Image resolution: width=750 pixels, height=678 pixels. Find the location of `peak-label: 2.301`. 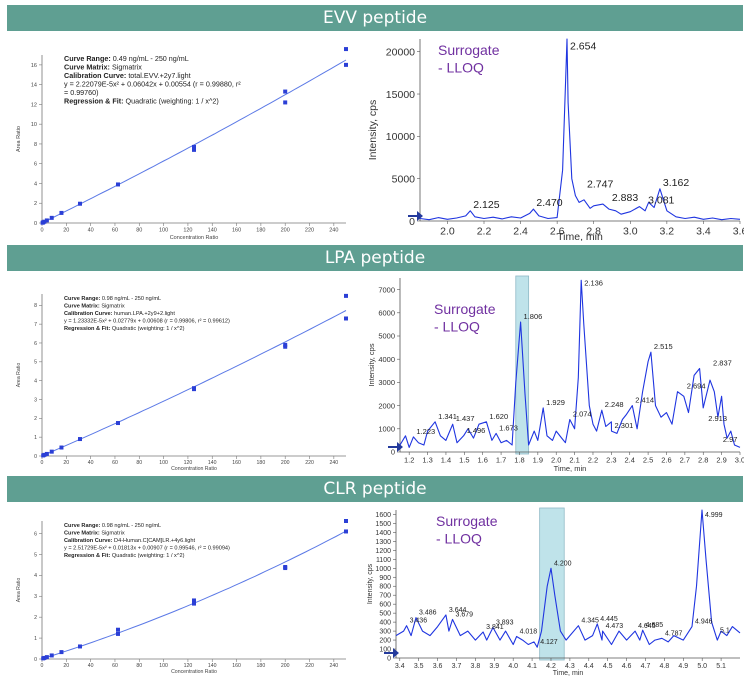

peak-label: 2.301 is located at coordinates (624, 425).